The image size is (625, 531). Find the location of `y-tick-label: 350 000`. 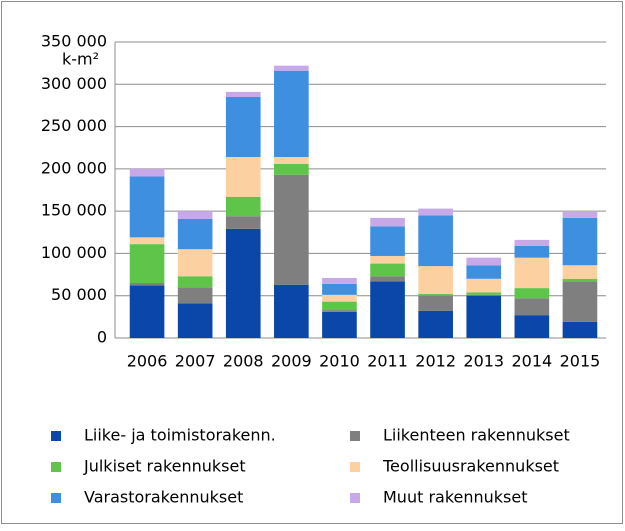

y-tick-label: 350 000 is located at coordinates (74, 41).